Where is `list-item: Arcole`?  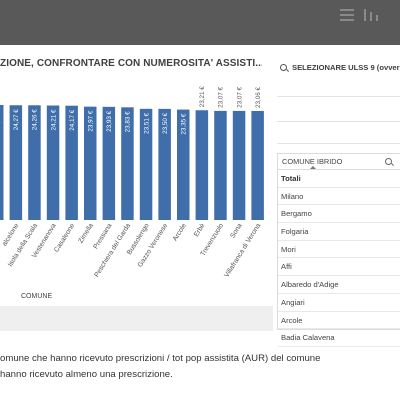
list-item: Arcole is located at coordinates (339, 321).